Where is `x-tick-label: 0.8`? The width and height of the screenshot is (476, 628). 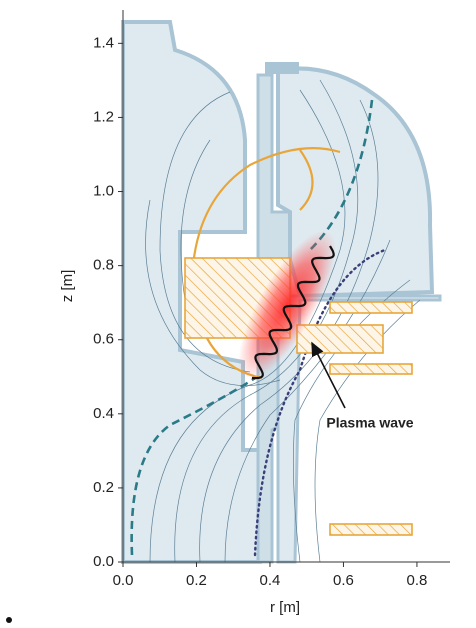 x-tick-label: 0.8 is located at coordinates (417, 580).